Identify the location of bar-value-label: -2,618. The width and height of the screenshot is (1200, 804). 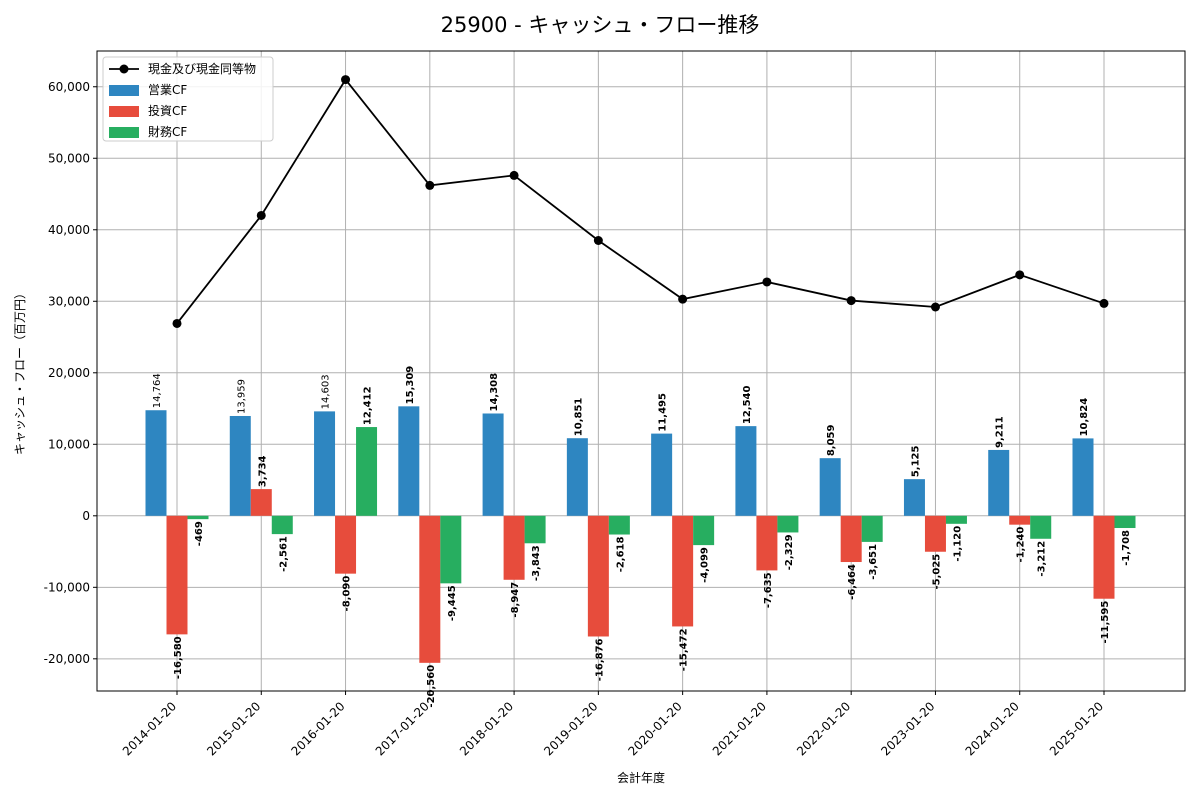
(620, 554).